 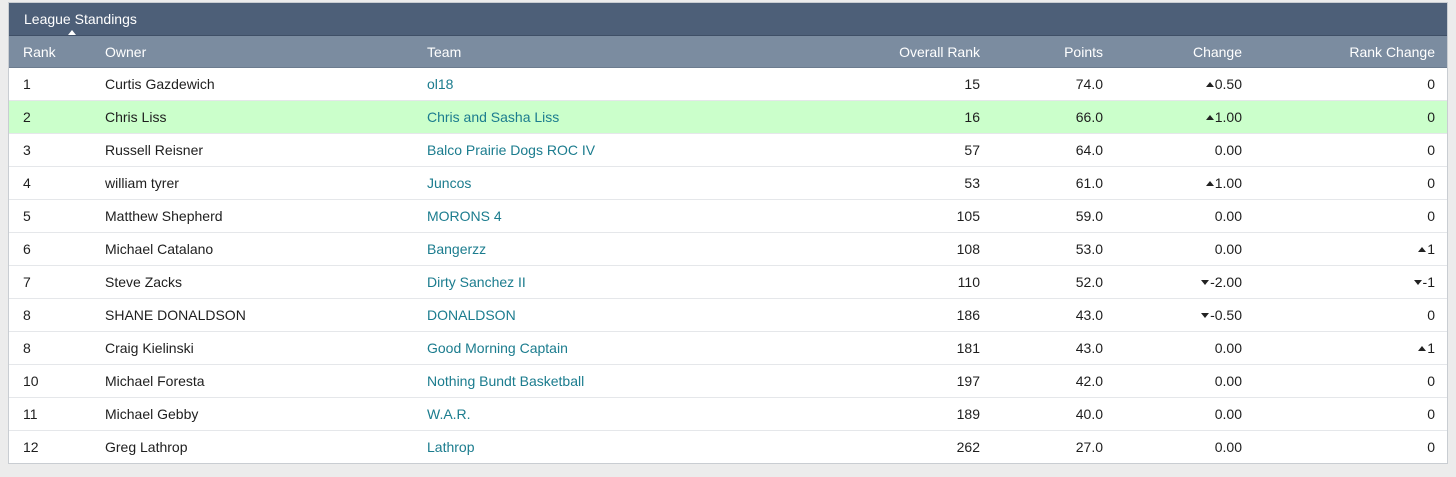 What do you see at coordinates (592, 183) in the screenshot?
I see `team-cell: Juncos` at bounding box center [592, 183].